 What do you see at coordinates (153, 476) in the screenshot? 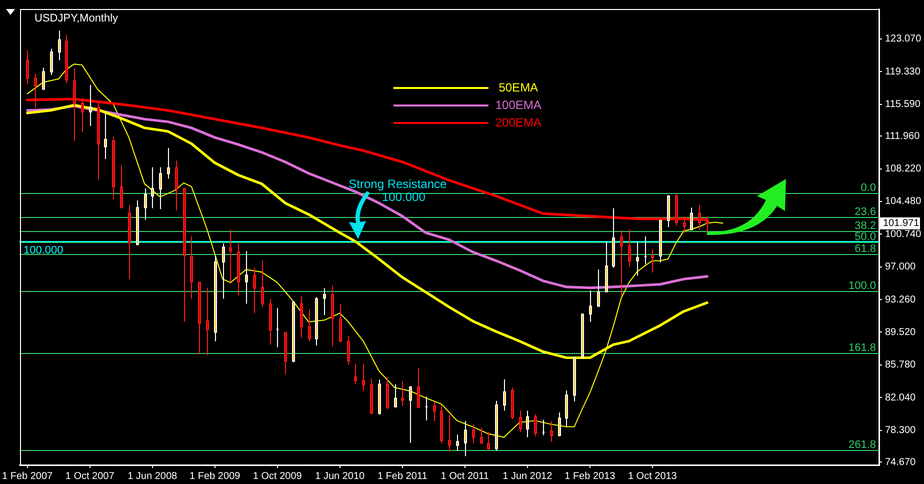
I see `x-tick-label: 1 Jun 2008` at bounding box center [153, 476].